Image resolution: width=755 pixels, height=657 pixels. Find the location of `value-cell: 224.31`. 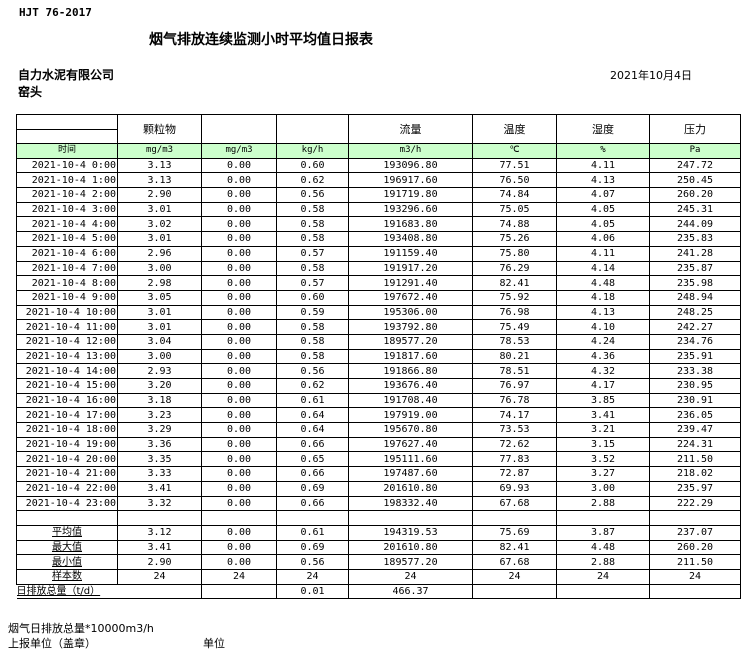

value-cell: 224.31 is located at coordinates (695, 444).